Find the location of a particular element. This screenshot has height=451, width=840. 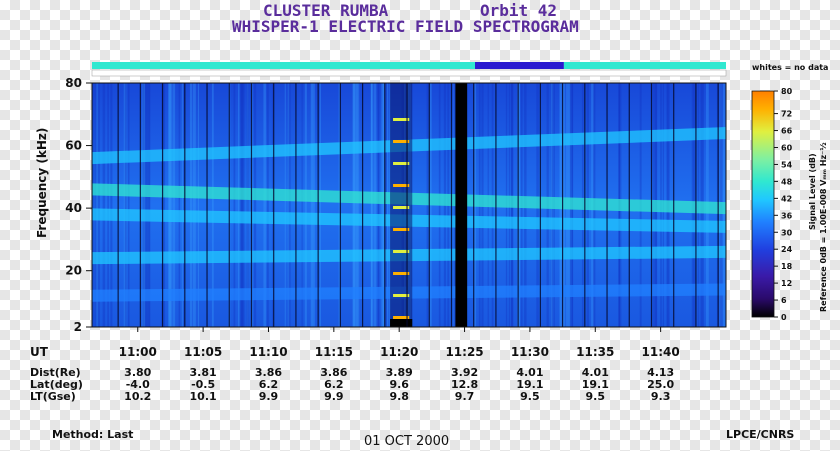

data-gap-bar is located at coordinates (461, 205).